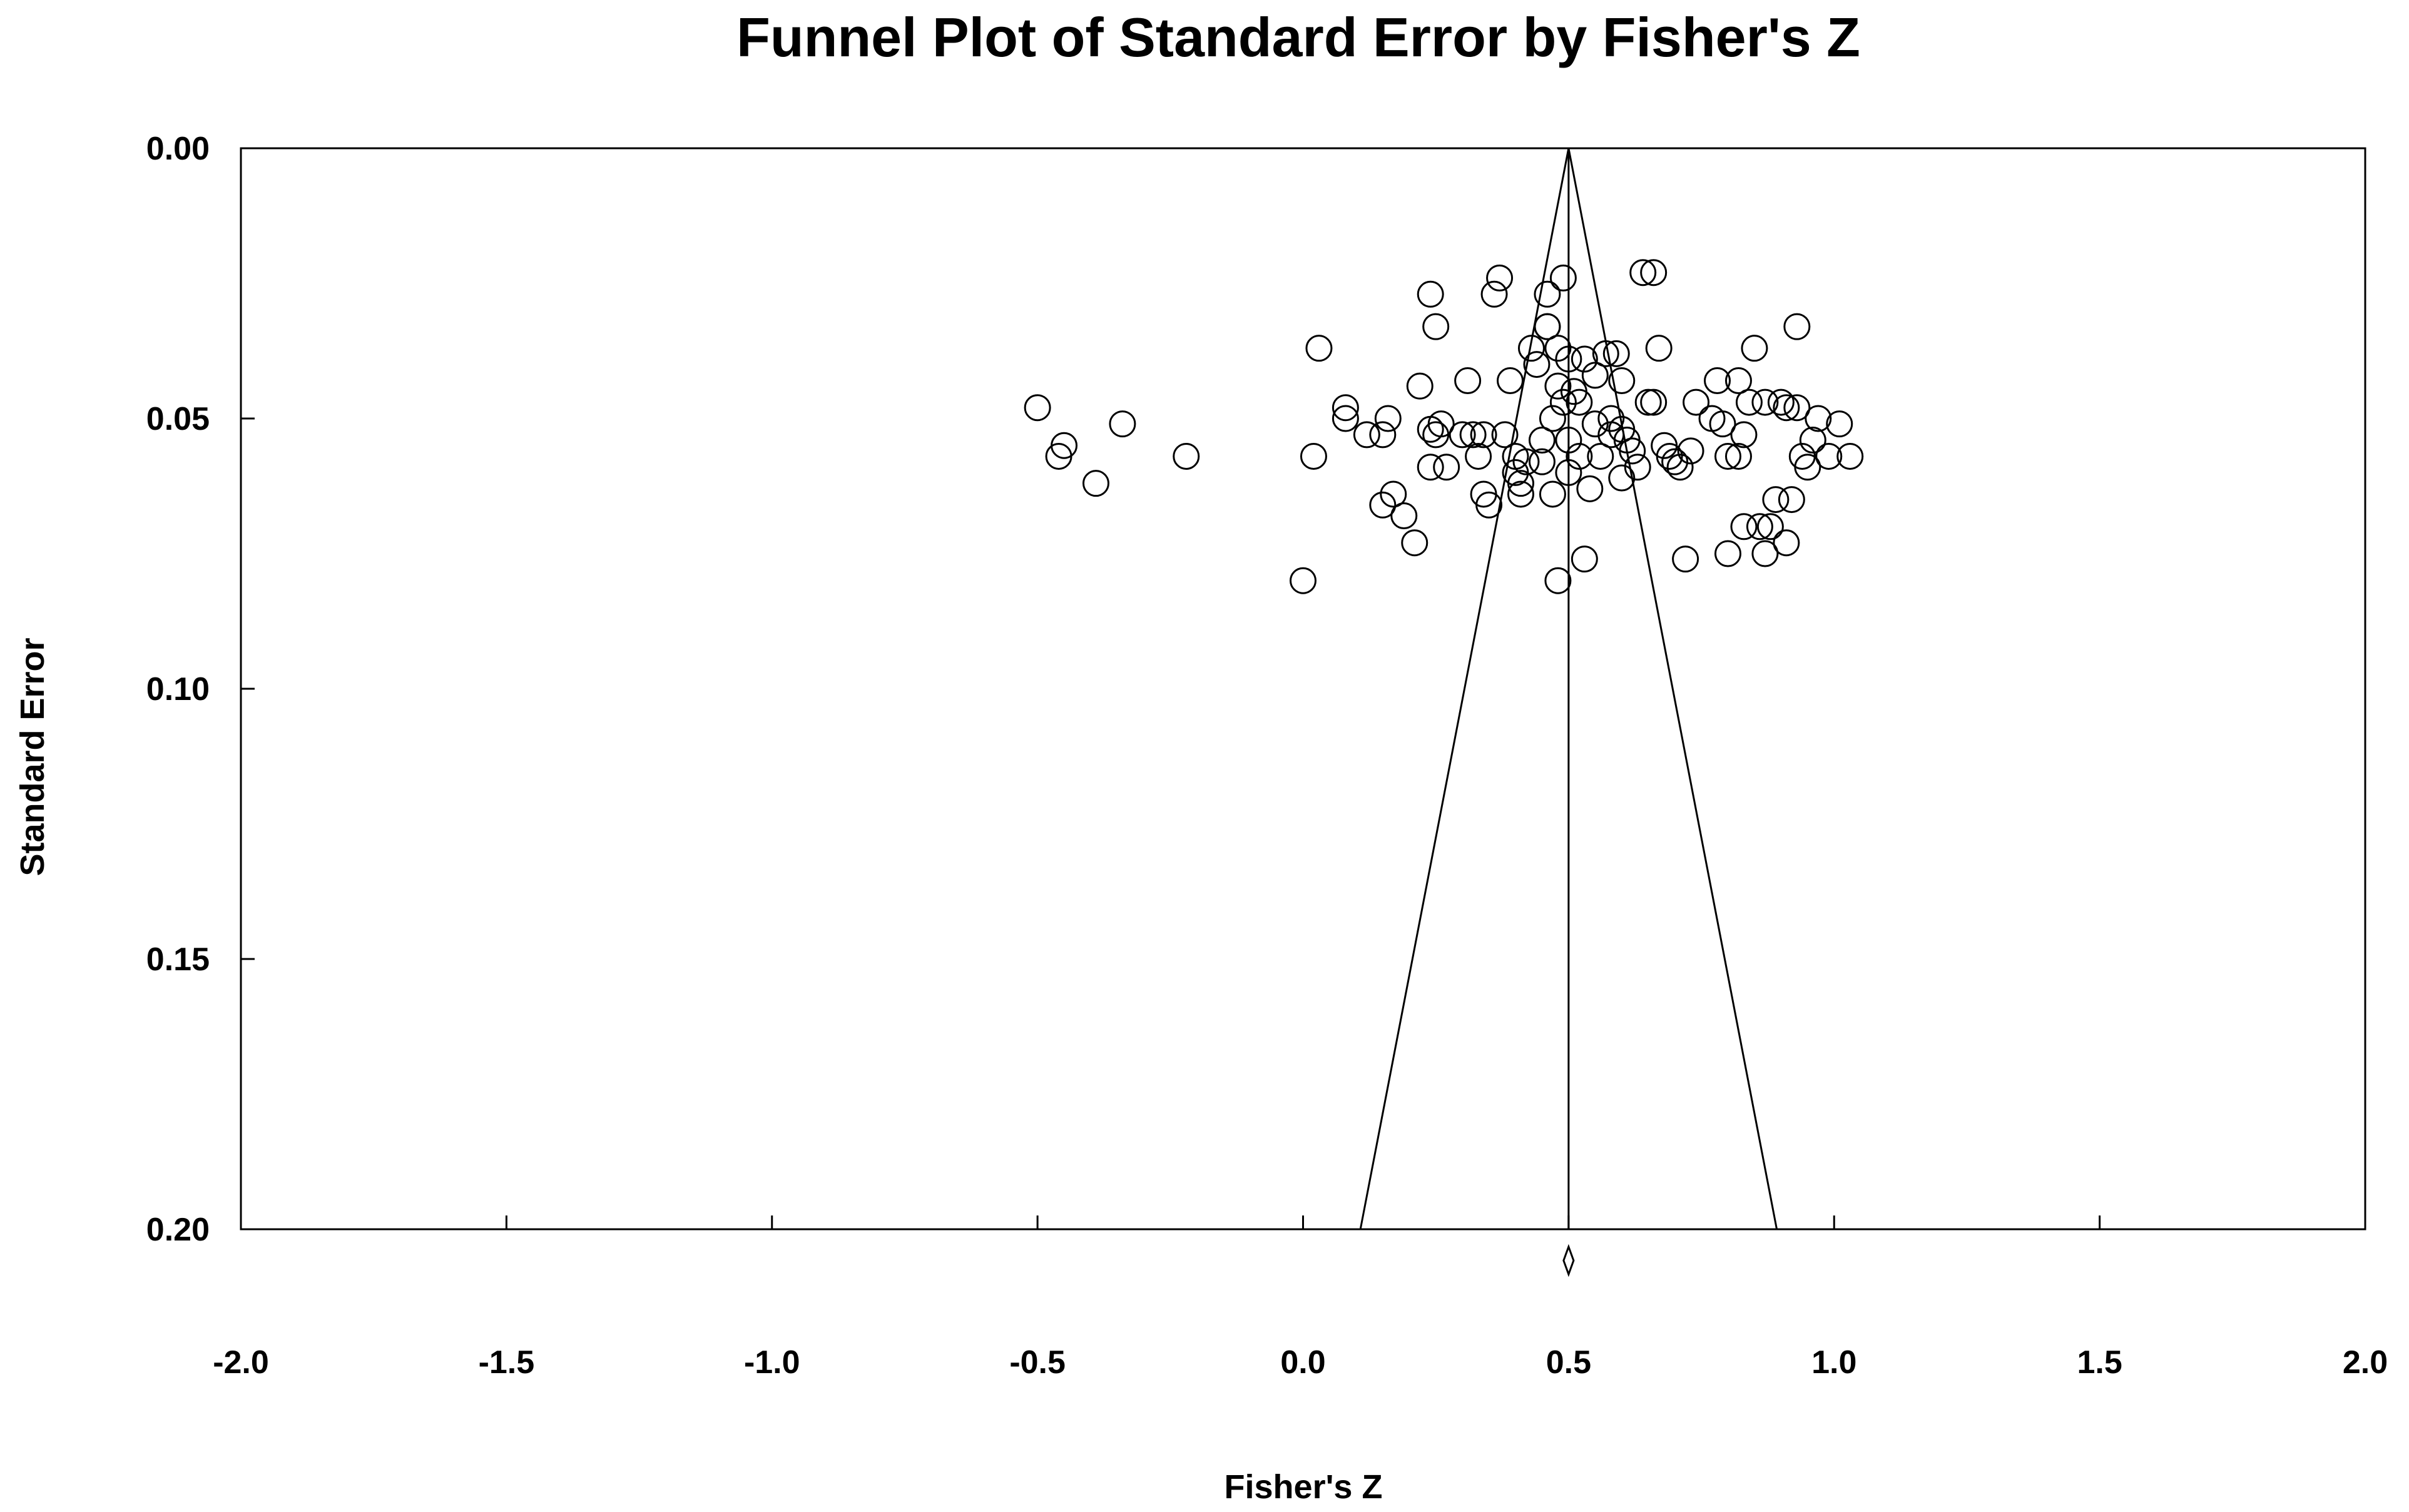 The width and height of the screenshot is (2409, 1512). What do you see at coordinates (772, 1362) in the screenshot?
I see `x-tick-label: -1.0` at bounding box center [772, 1362].